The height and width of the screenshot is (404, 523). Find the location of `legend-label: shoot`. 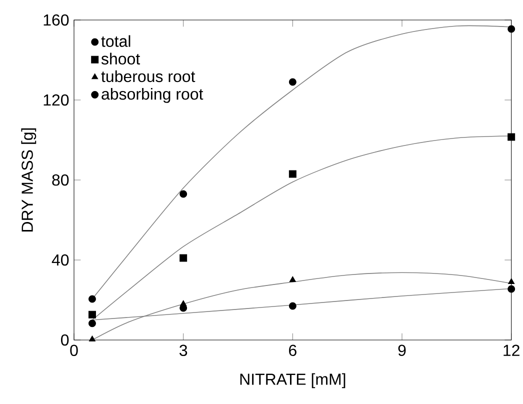

legend-label: shoot is located at coordinates (120, 58).